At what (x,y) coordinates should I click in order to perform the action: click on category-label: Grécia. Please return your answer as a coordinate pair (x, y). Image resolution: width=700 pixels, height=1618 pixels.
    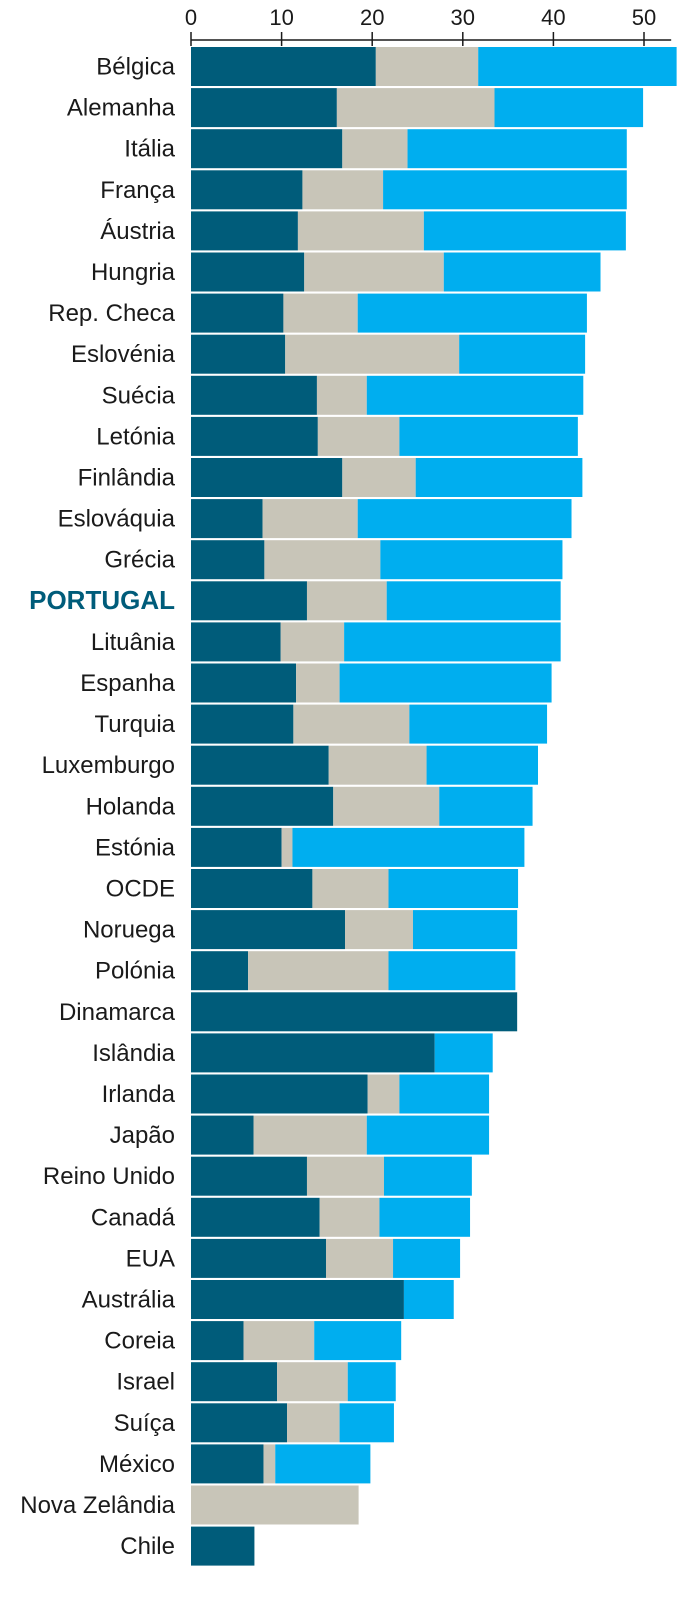
    Looking at the image, I should click on (139, 560).